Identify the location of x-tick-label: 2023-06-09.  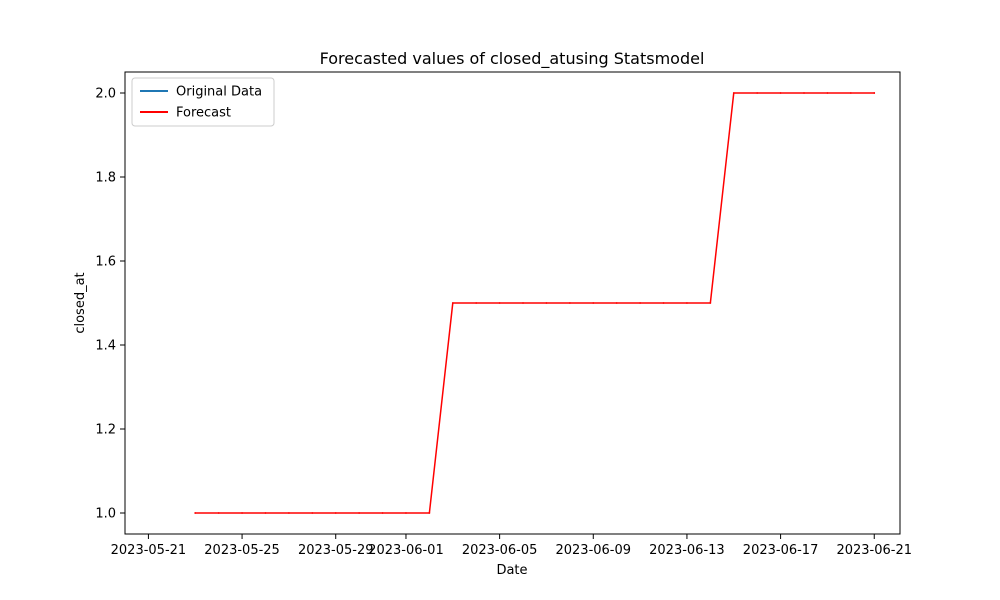
(593, 550).